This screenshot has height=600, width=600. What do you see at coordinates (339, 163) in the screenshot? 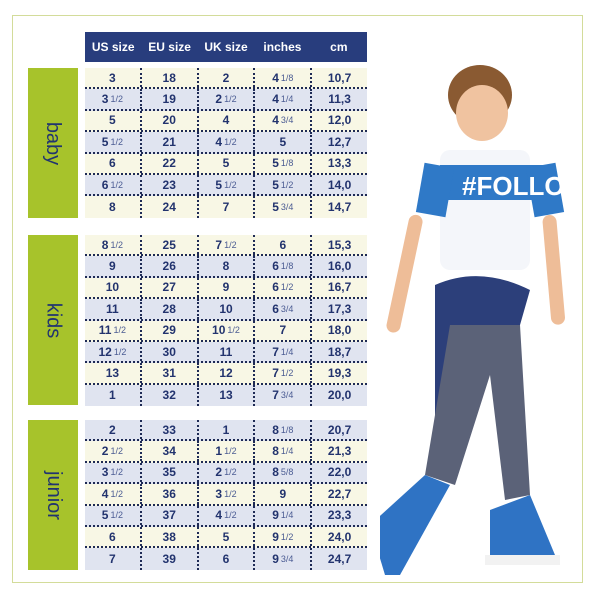
I see `cell-cm: 13,3` at bounding box center [339, 163].